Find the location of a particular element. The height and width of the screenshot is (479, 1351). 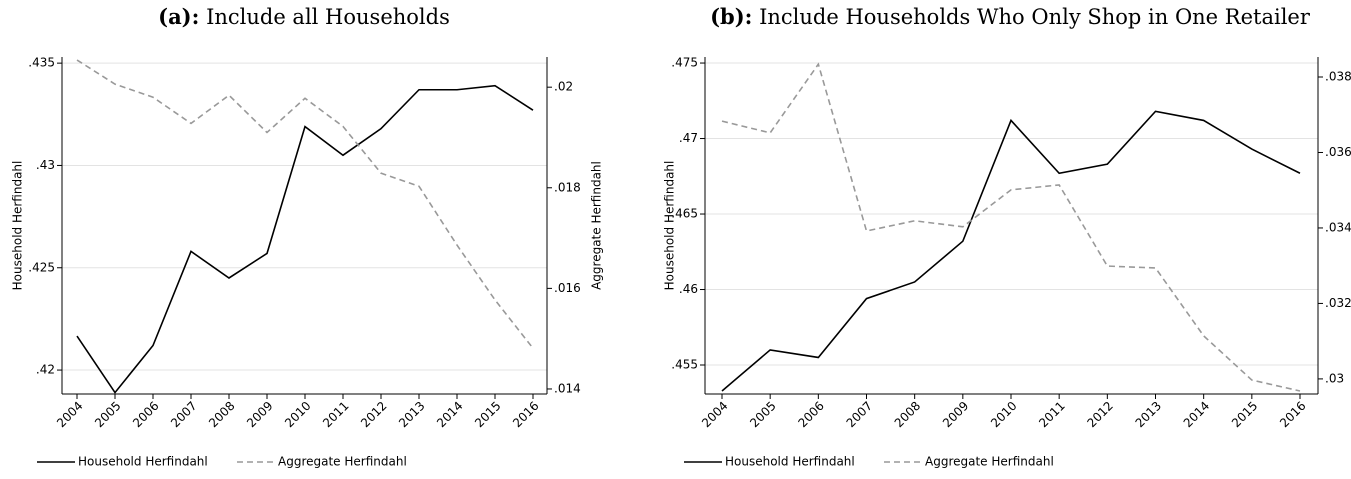

y-tick-label: .46 is located at coordinates (688, 289).